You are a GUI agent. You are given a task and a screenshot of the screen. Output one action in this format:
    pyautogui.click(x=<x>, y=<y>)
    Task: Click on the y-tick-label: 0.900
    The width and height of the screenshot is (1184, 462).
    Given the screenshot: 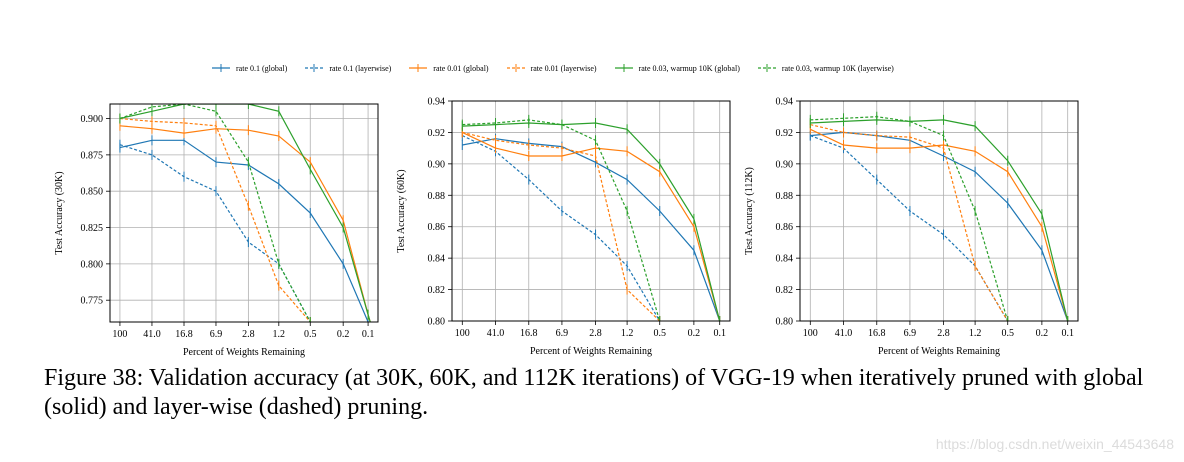 What is the action you would take?
    pyautogui.click(x=92, y=119)
    